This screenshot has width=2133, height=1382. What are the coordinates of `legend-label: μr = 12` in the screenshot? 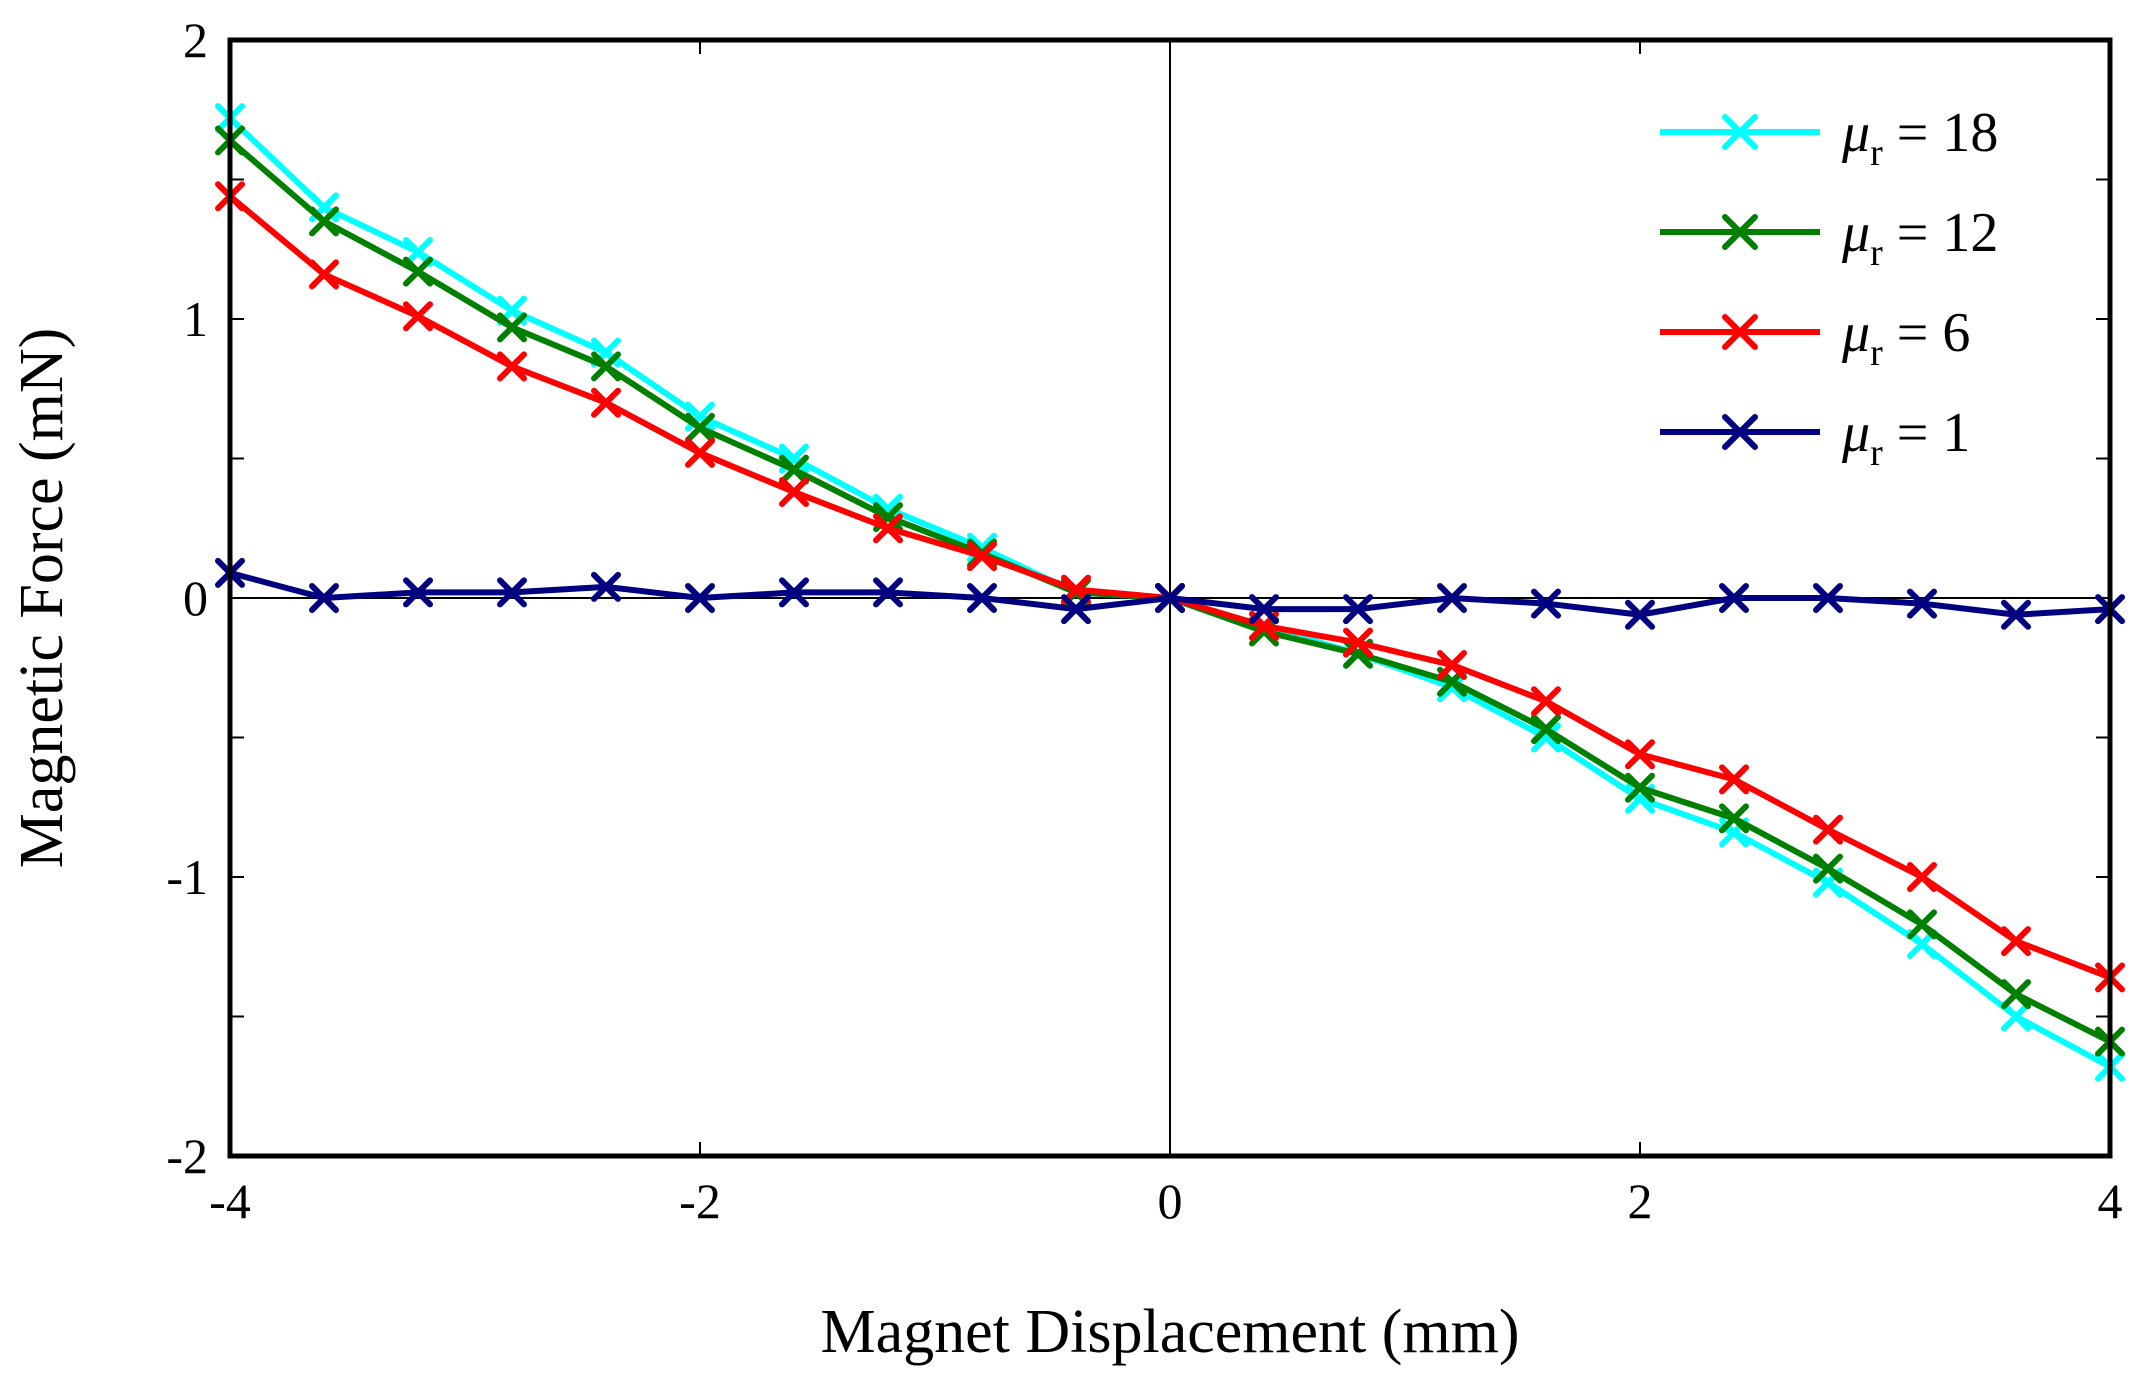 It's located at (1919, 238).